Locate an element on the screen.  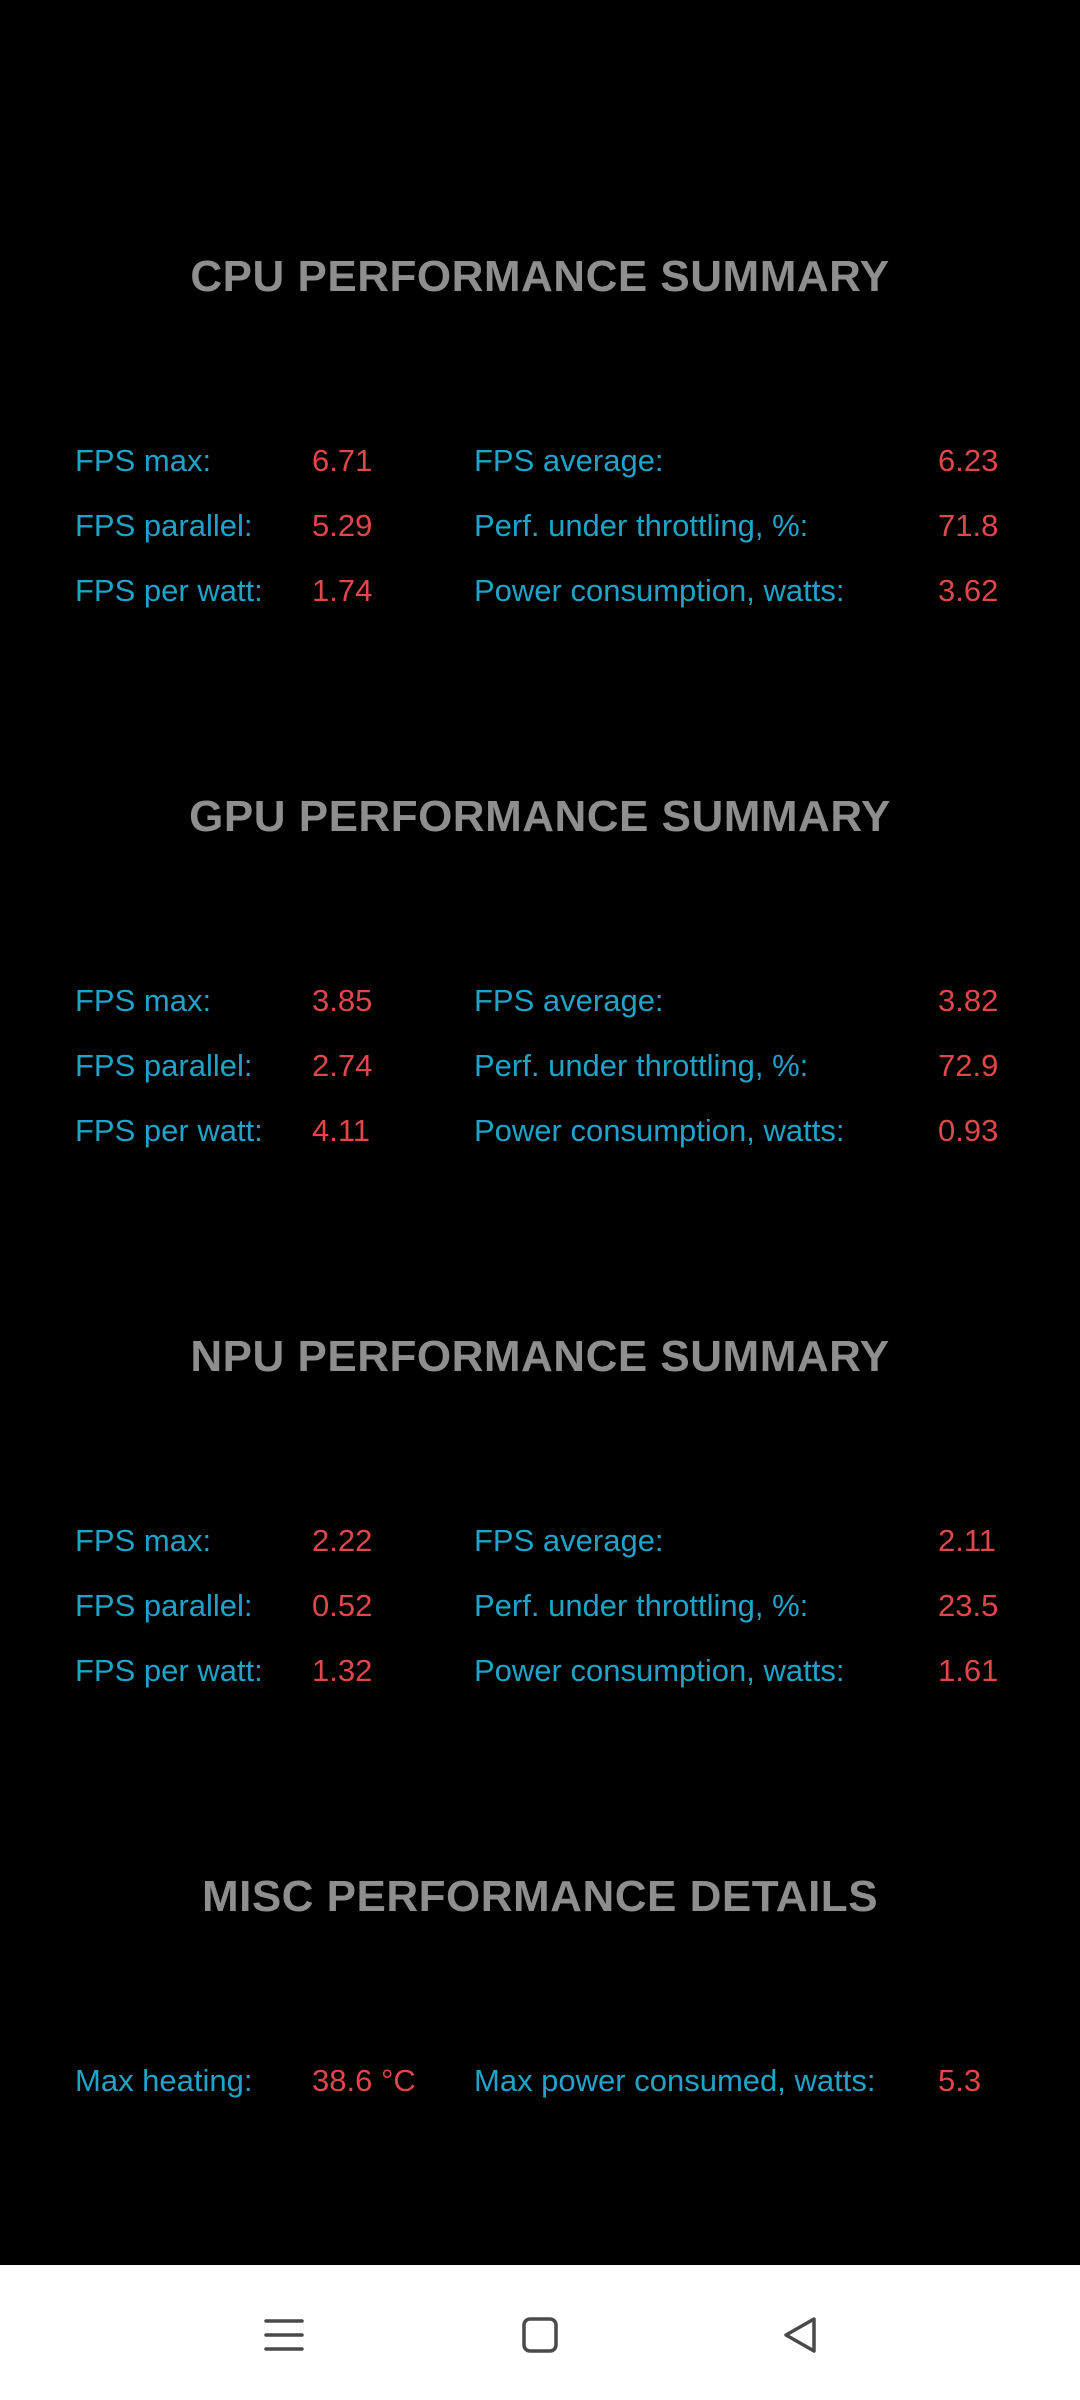
npu-fps-parallel-label: FPS parallel: is located at coordinates (164, 1605).